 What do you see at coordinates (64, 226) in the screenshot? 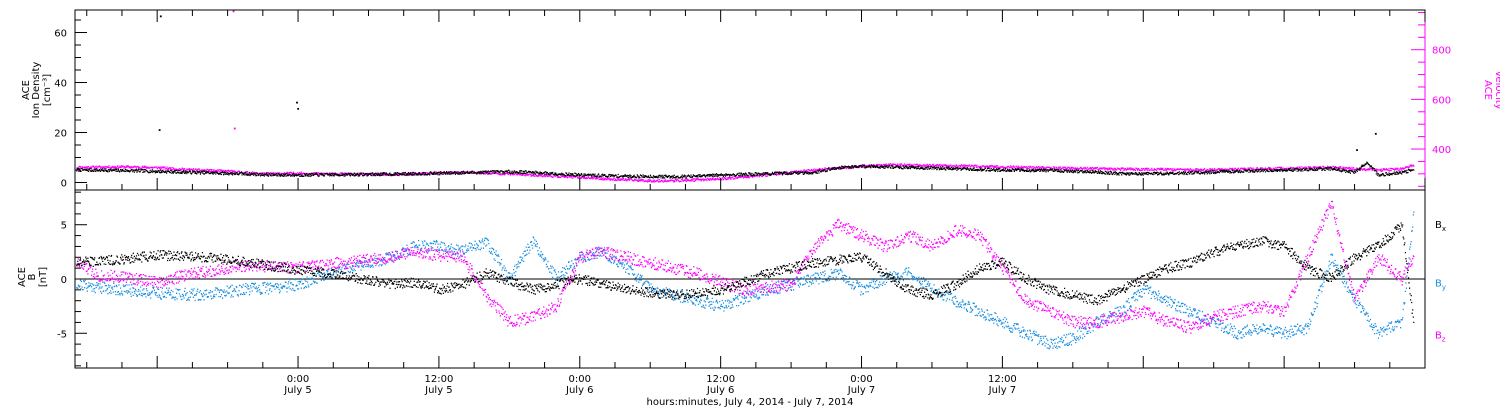
I see `b-tick-label: 5` at bounding box center [64, 226].